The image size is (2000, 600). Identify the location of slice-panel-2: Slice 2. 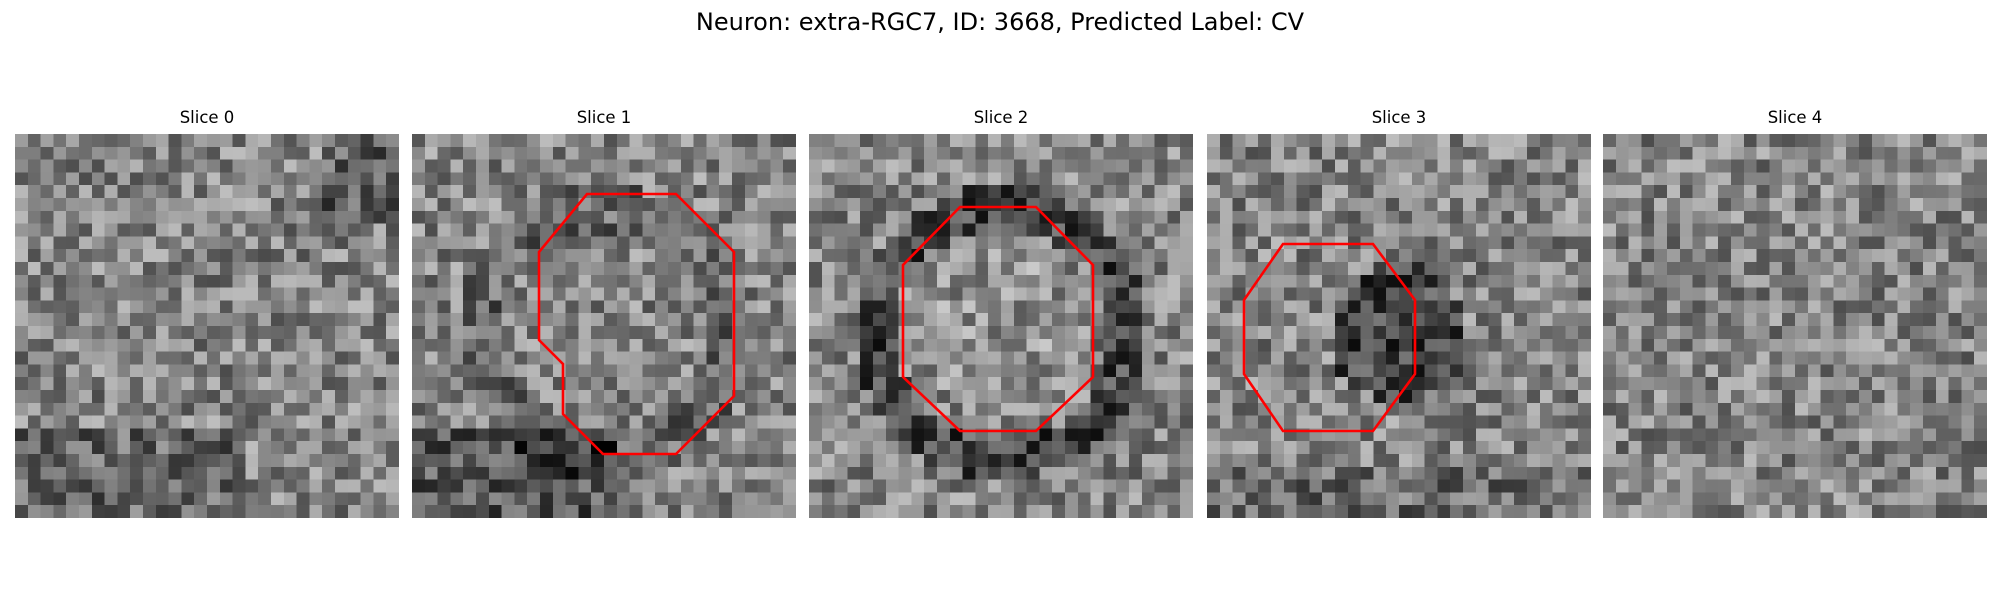
(1001, 313).